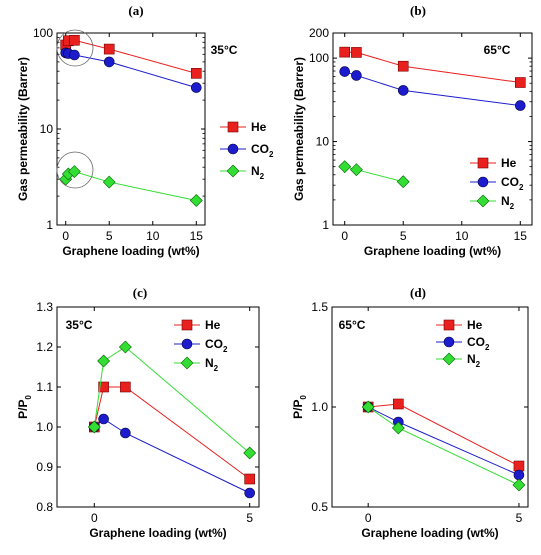 The image size is (541, 555). What do you see at coordinates (131, 186) in the screenshot?
I see `panel-a-n2-line` at bounding box center [131, 186].